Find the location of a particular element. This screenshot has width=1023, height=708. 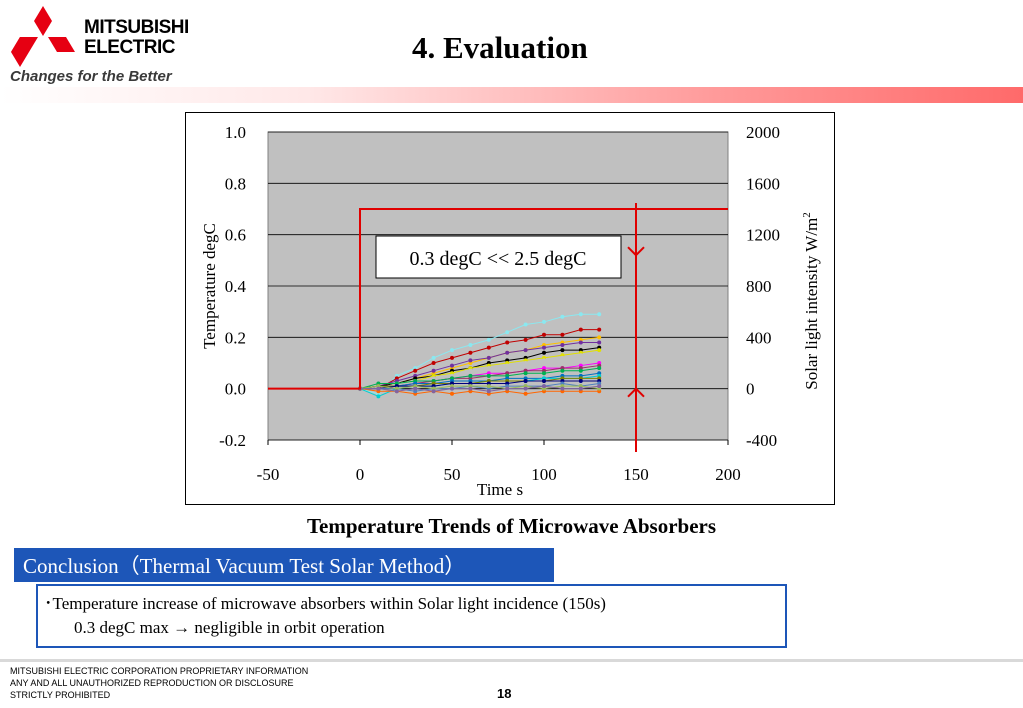

x-tick-label: -50 is located at coordinates (268, 474).